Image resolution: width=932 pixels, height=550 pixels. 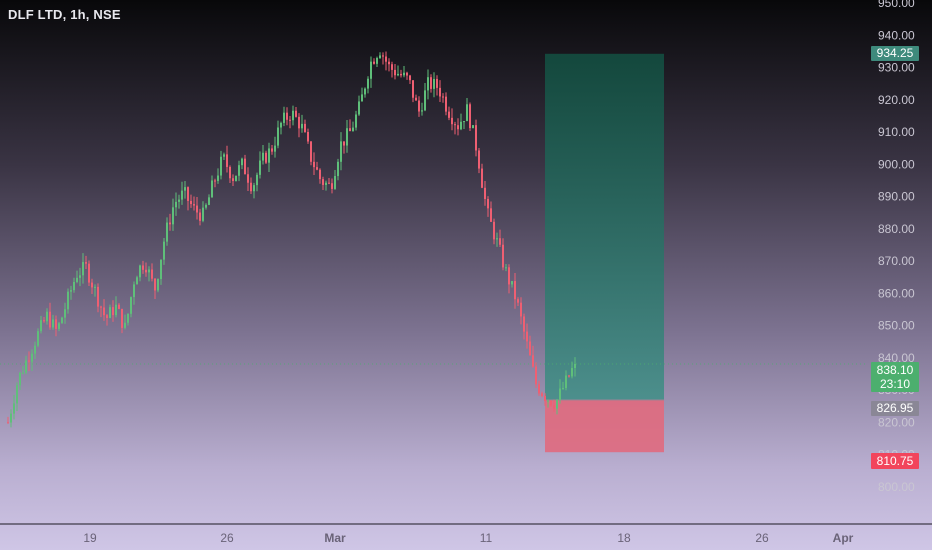 I want to click on y-tick-label: 860.00, so click(x=896, y=293).